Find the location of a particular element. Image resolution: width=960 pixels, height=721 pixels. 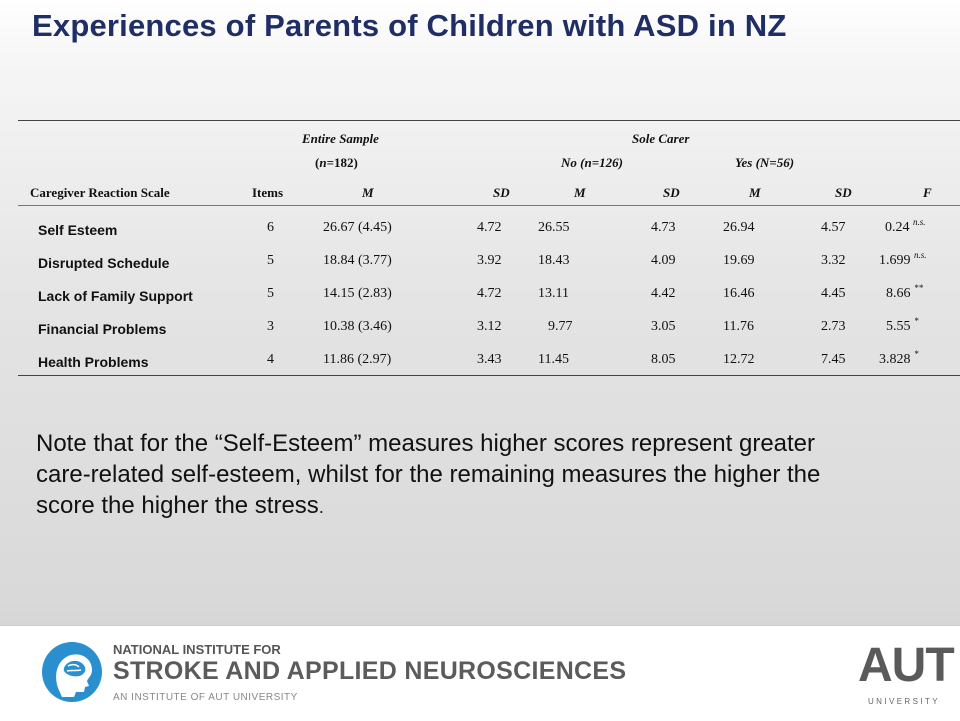

institute-line3: AN INSTITUTE OF AUT UNIVERSITY is located at coordinates (205, 697).